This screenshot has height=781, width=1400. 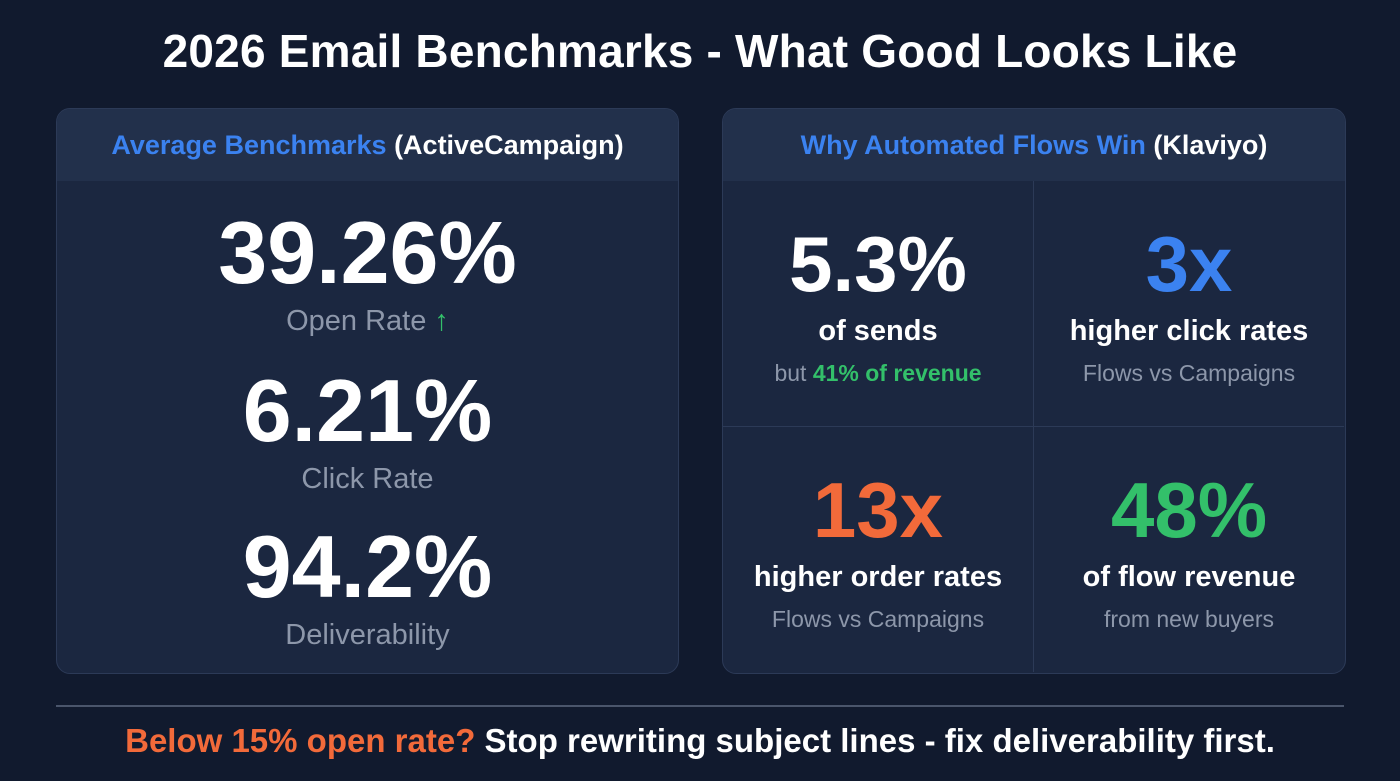 I want to click on stat-value: 13x, so click(x=878, y=510).